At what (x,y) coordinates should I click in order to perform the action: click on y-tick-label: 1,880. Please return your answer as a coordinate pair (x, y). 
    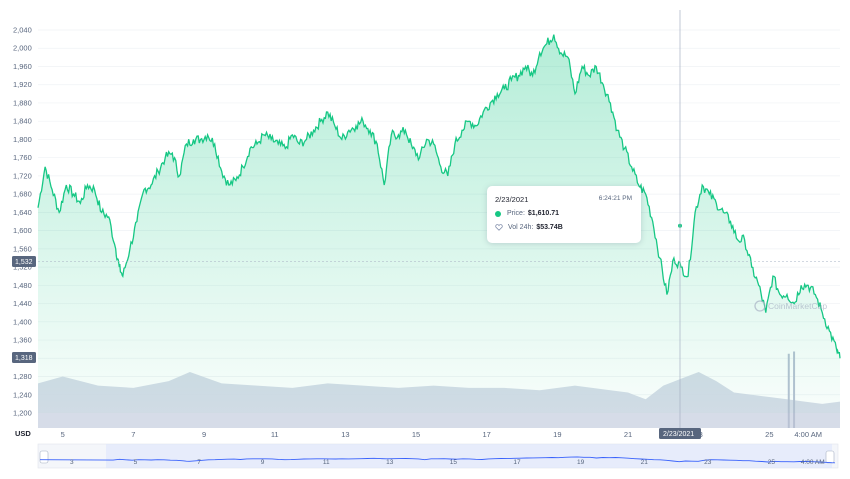
    Looking at the image, I should click on (22, 102).